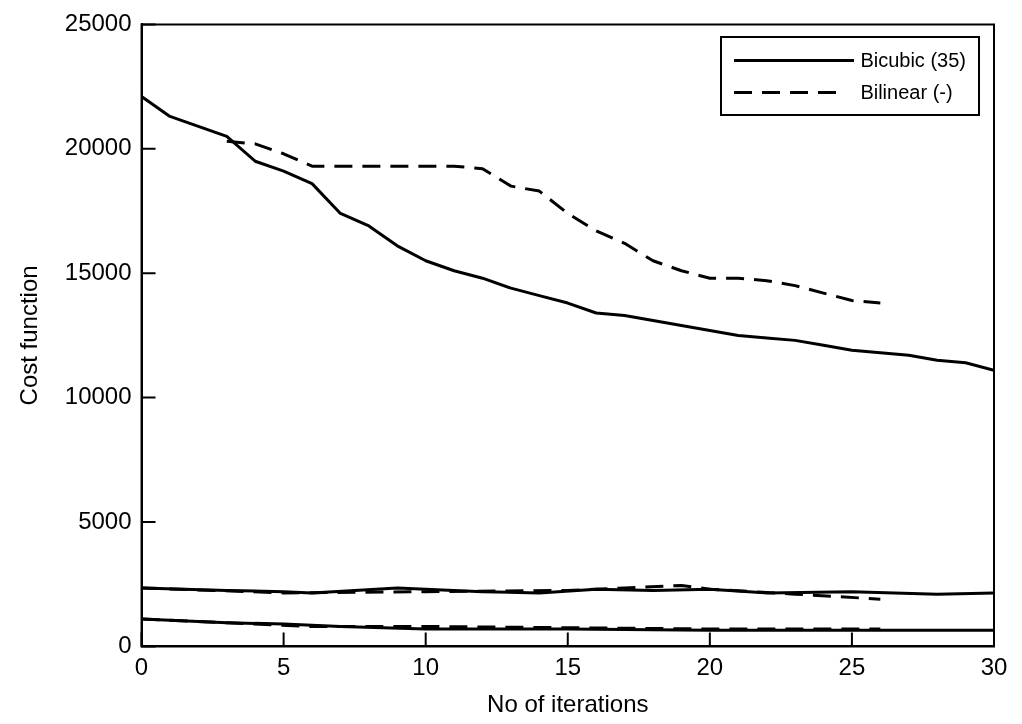 The image size is (1022, 724). What do you see at coordinates (568, 667) in the screenshot?
I see `x-tick-label: 15` at bounding box center [568, 667].